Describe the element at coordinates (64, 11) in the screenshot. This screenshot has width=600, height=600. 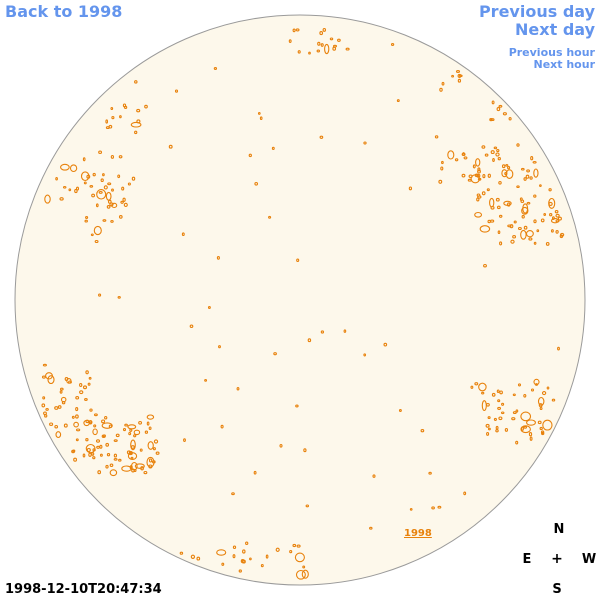
I see `back-to-year-link: Back to 1998` at that location.